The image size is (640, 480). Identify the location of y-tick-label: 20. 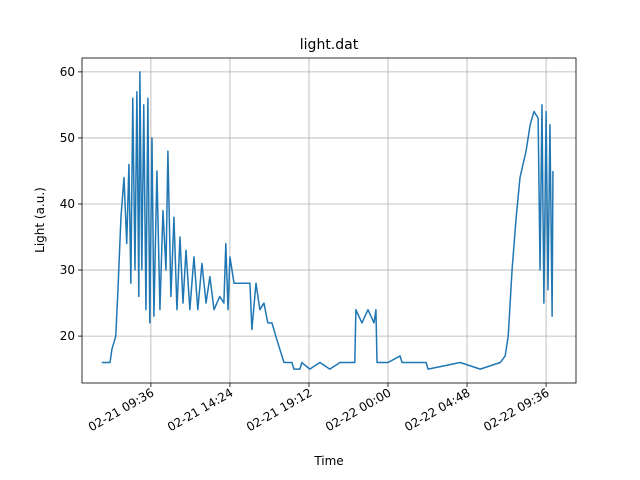
(67, 336).